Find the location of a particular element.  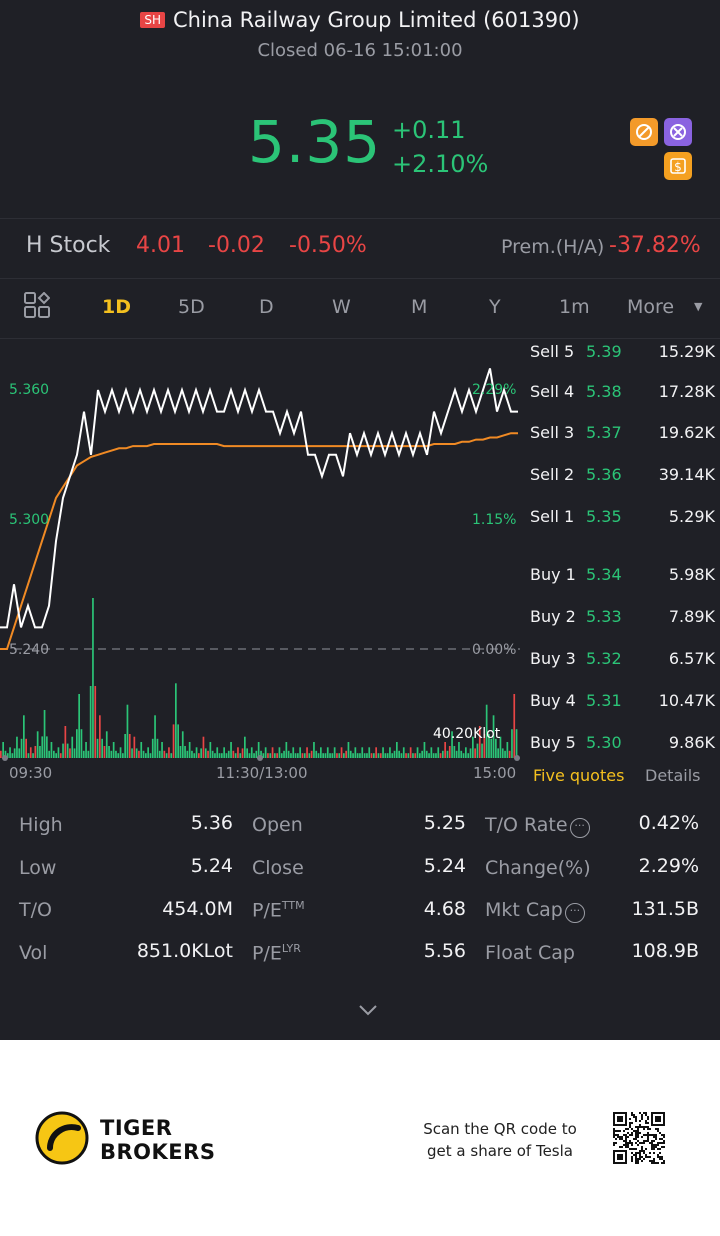

options-glyph-icon is located at coordinates (678, 132).